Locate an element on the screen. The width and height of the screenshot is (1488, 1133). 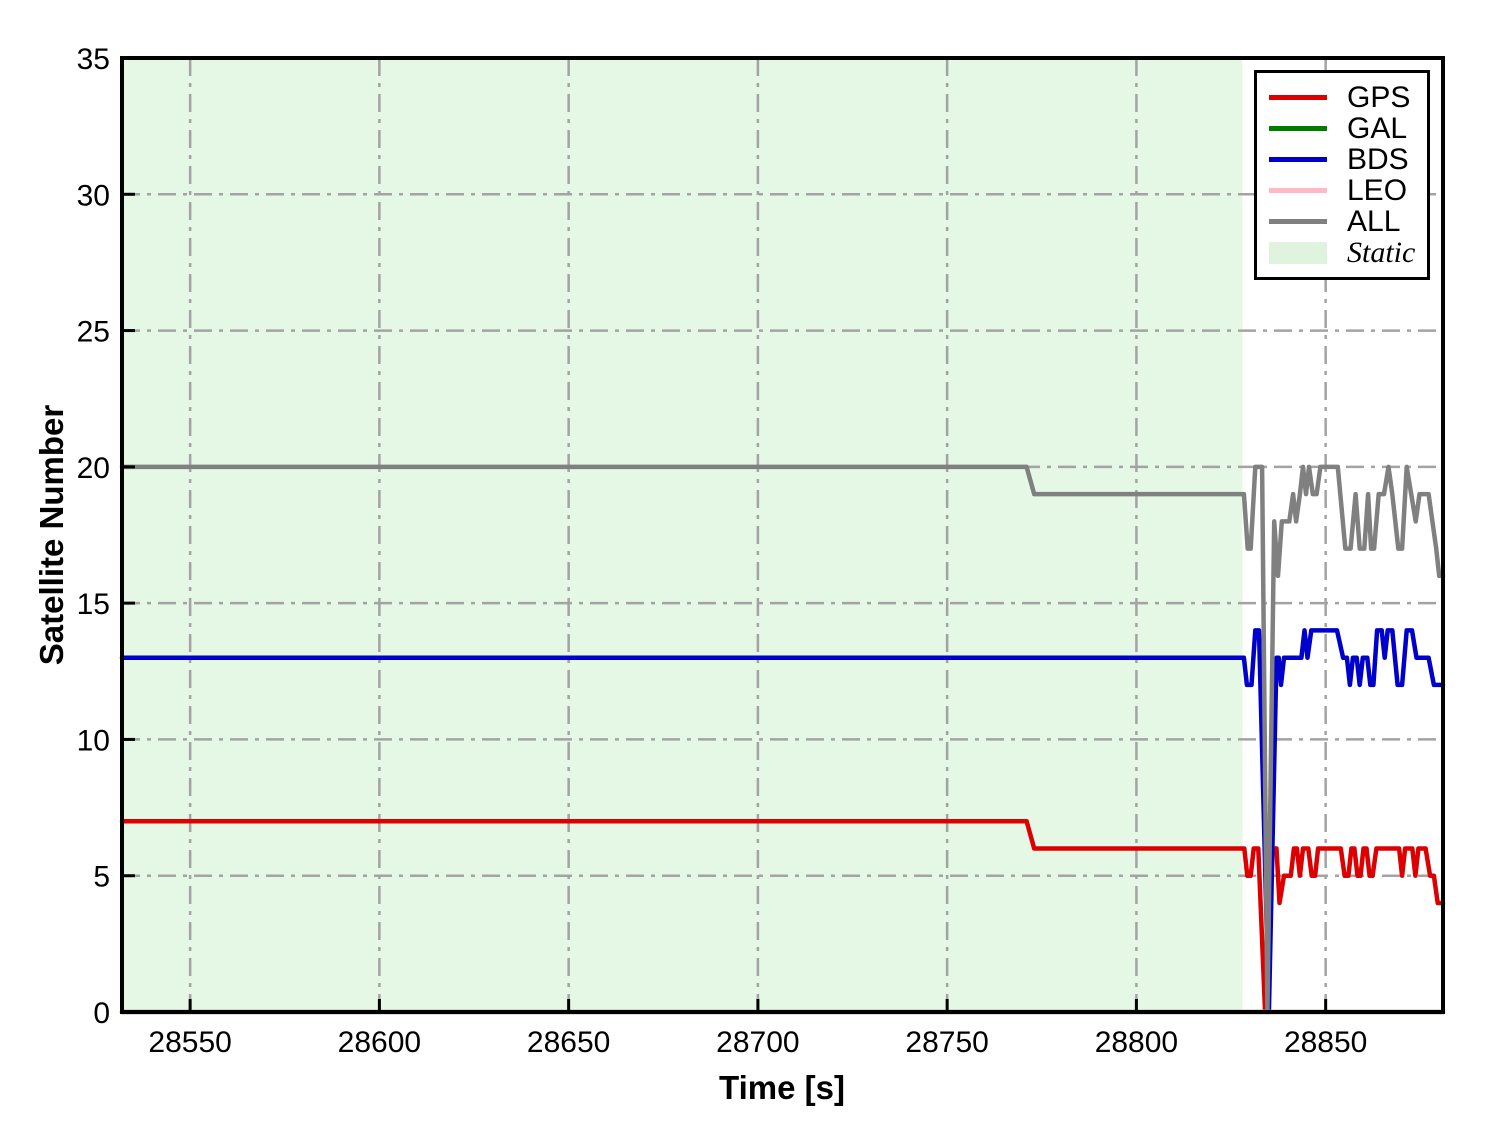
legend-entry-gal: GAL is located at coordinates (1345, 128).